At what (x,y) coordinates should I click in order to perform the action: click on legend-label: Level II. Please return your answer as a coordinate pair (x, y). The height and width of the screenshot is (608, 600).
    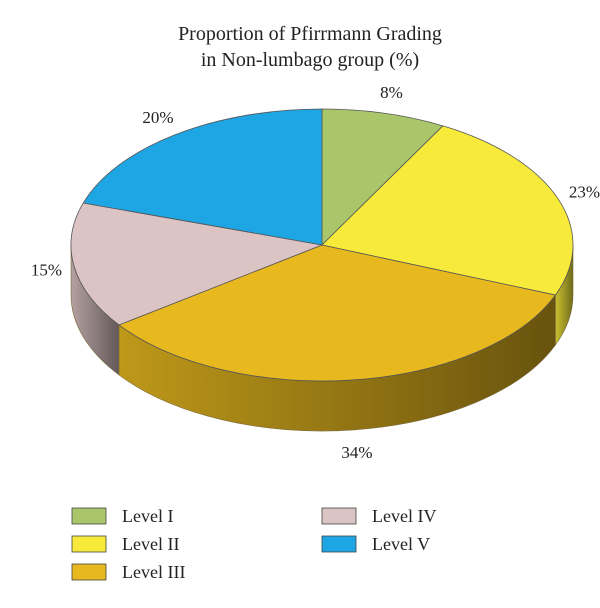
    Looking at the image, I should click on (150, 544).